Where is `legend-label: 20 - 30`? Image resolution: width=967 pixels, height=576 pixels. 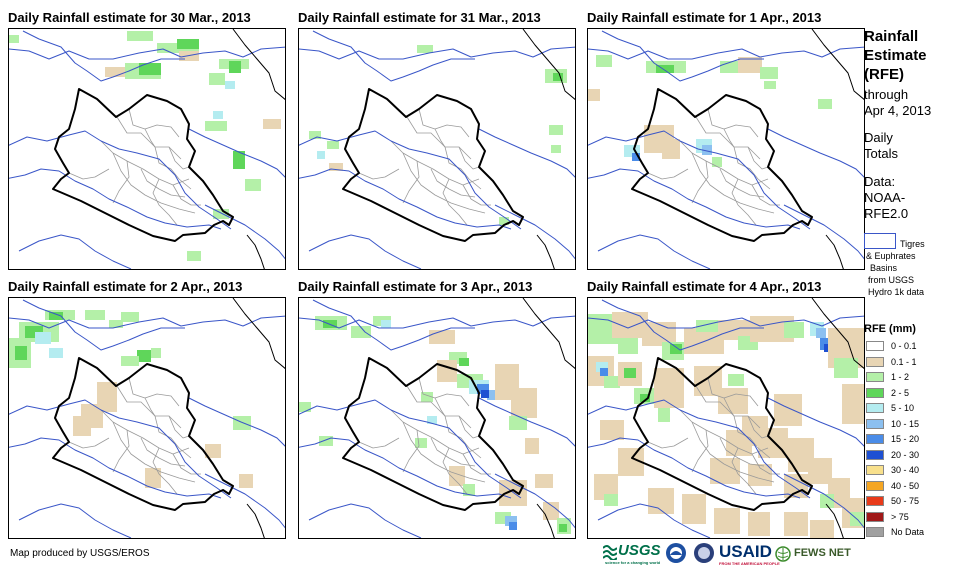
legend-label: 20 - 30 is located at coordinates (905, 454).